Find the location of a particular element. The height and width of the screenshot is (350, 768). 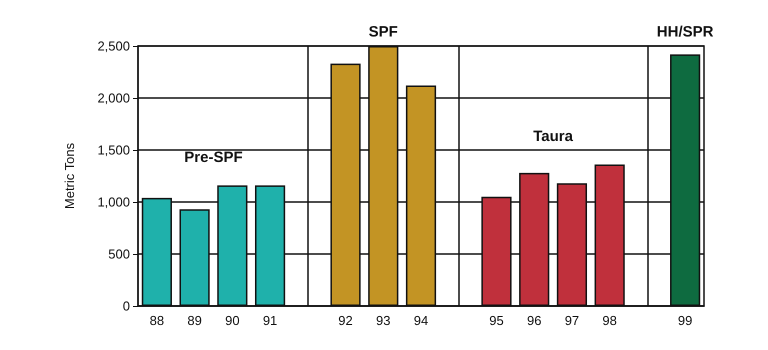

x-tick-label: 94 is located at coordinates (421, 320).